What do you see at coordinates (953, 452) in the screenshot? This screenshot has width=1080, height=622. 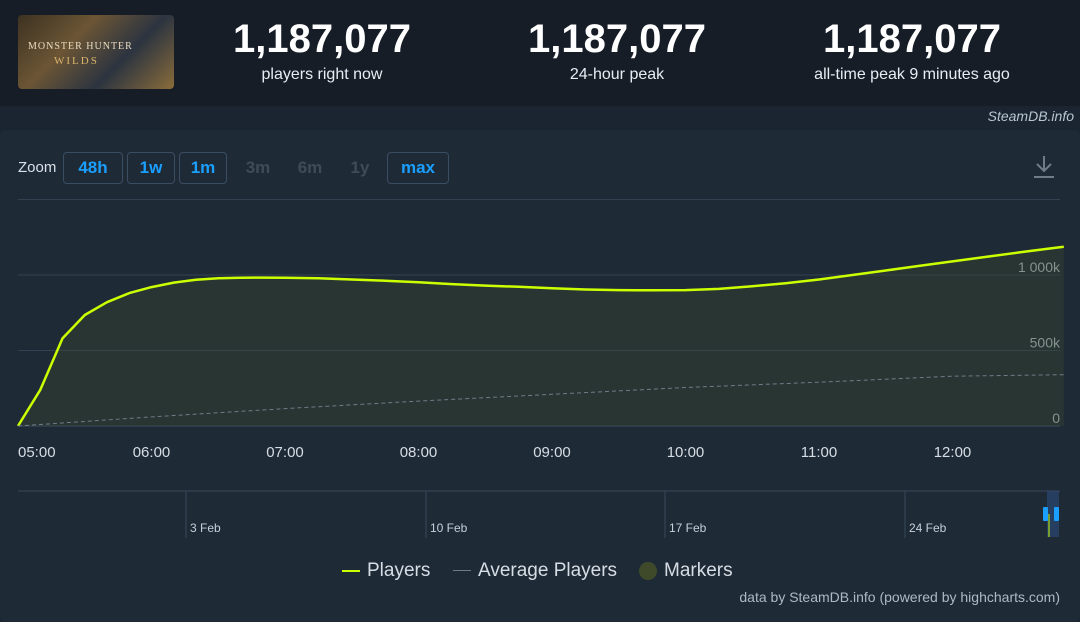 I see `x-tick-label: 12:00` at bounding box center [953, 452].